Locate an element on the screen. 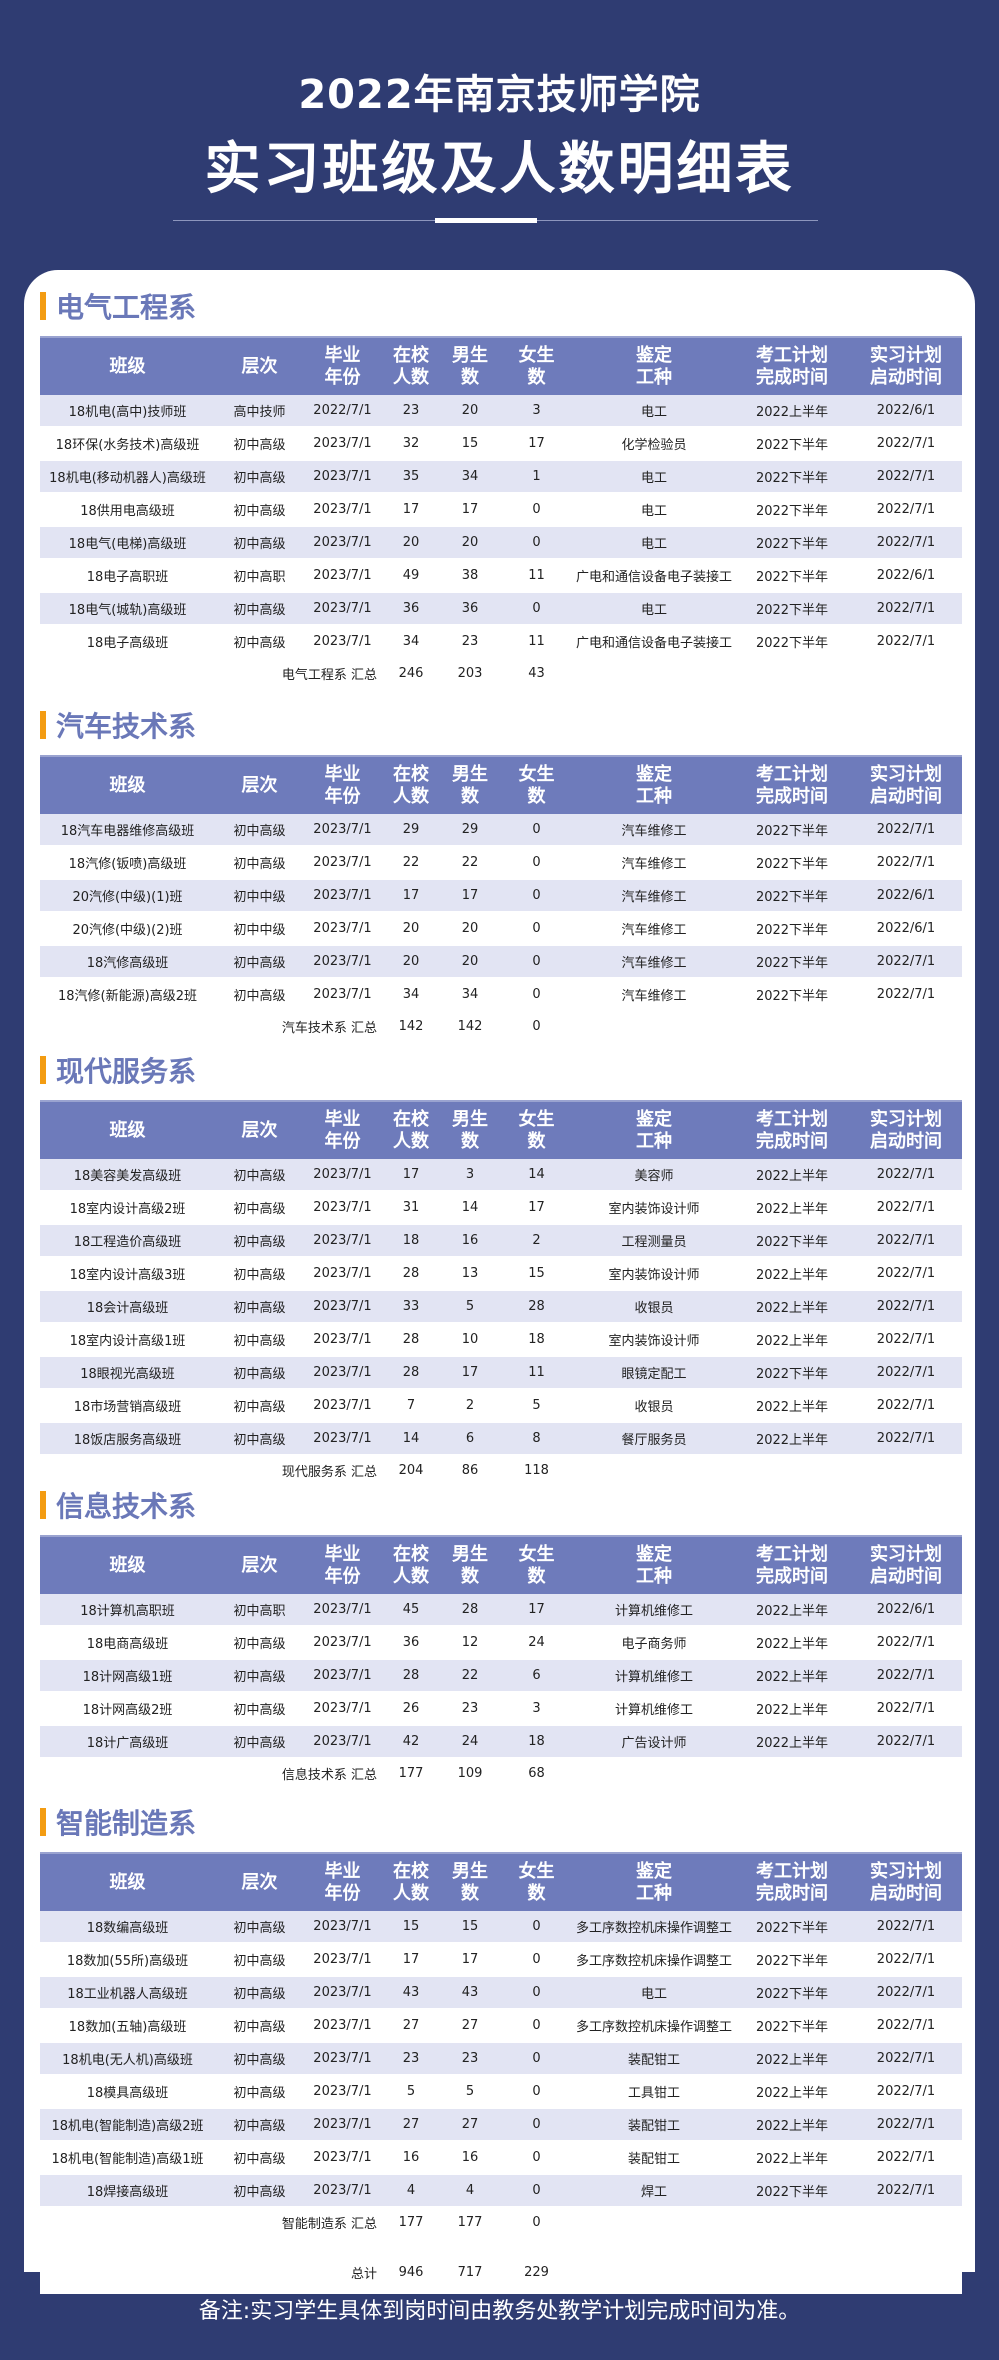 The width and height of the screenshot is (999, 2360). table-cell: 5 is located at coordinates (411, 2092).